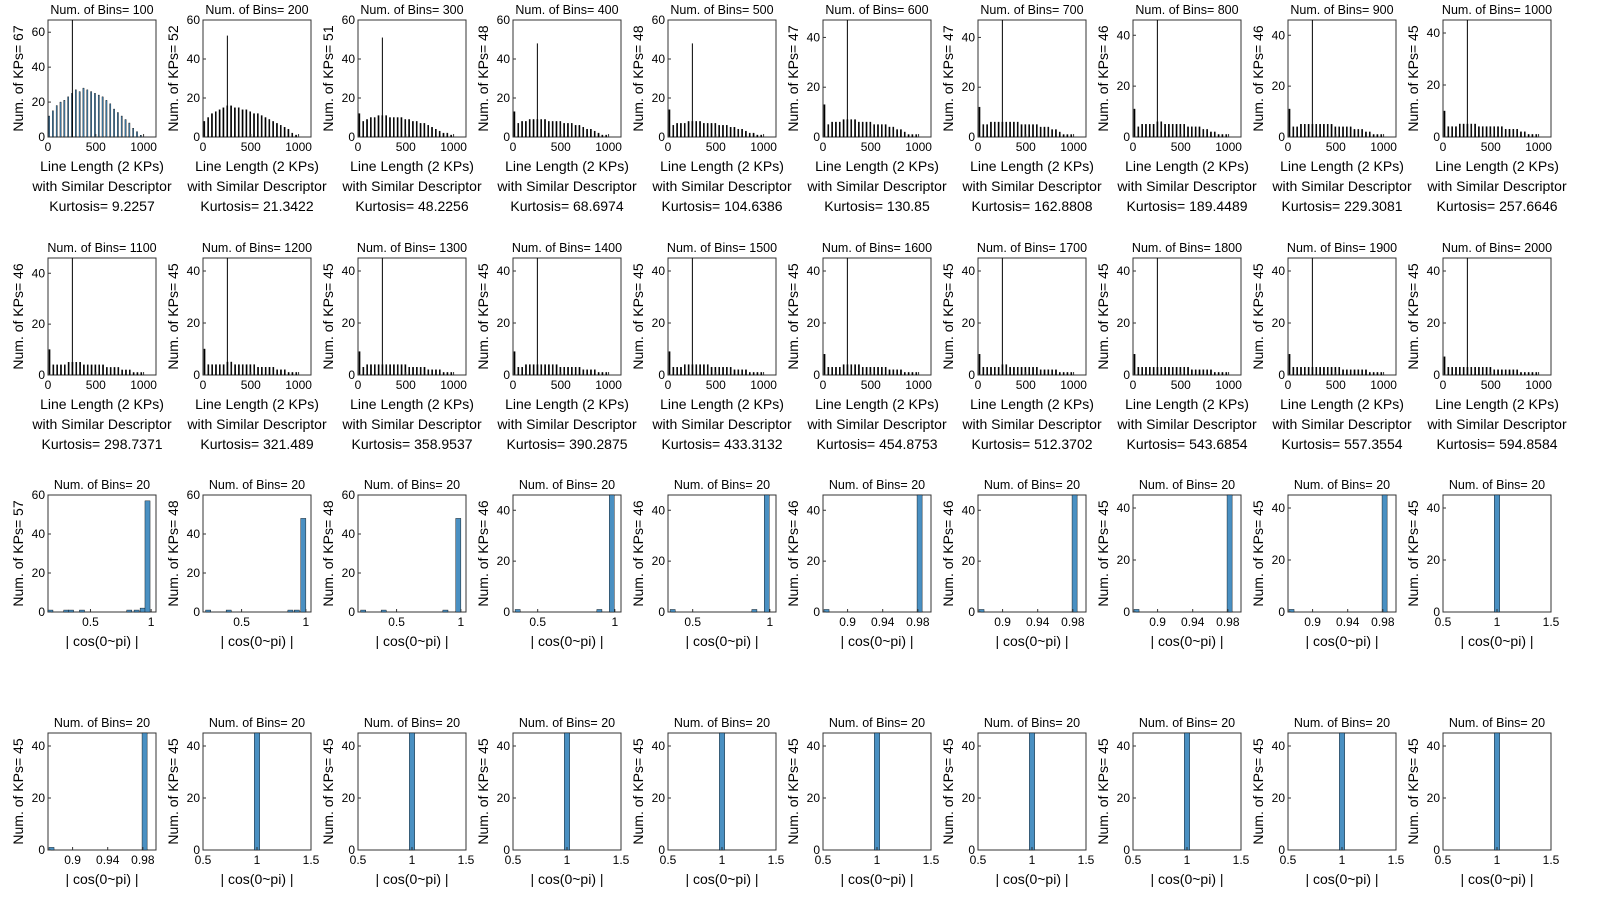 The image size is (1600, 921). Describe the element at coordinates (1187, 485) in the screenshot. I see `panel-title: Num. of Bins= 20` at that location.